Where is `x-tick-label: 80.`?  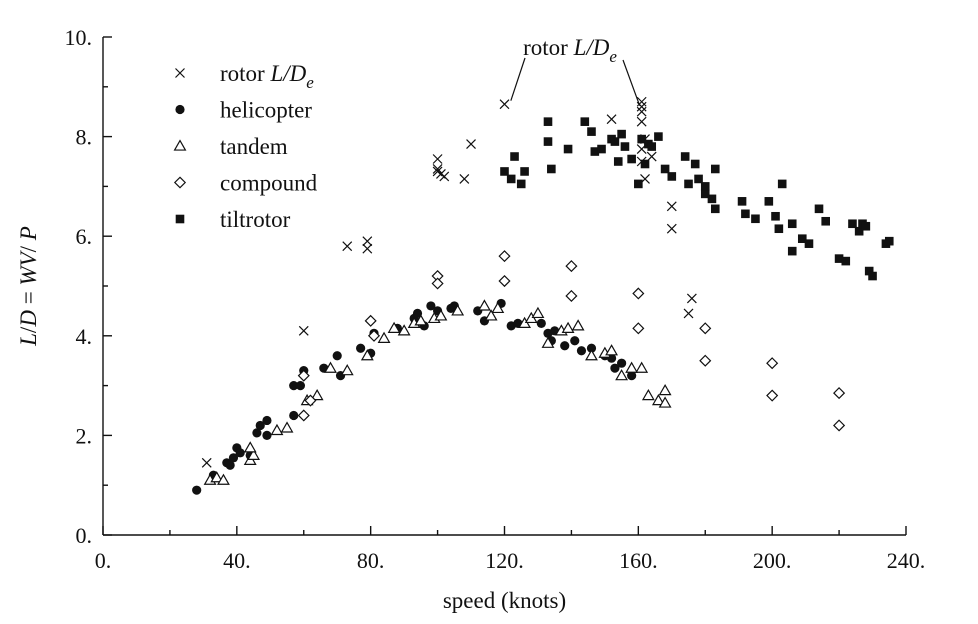 x-tick-label: 80. is located at coordinates (371, 560).